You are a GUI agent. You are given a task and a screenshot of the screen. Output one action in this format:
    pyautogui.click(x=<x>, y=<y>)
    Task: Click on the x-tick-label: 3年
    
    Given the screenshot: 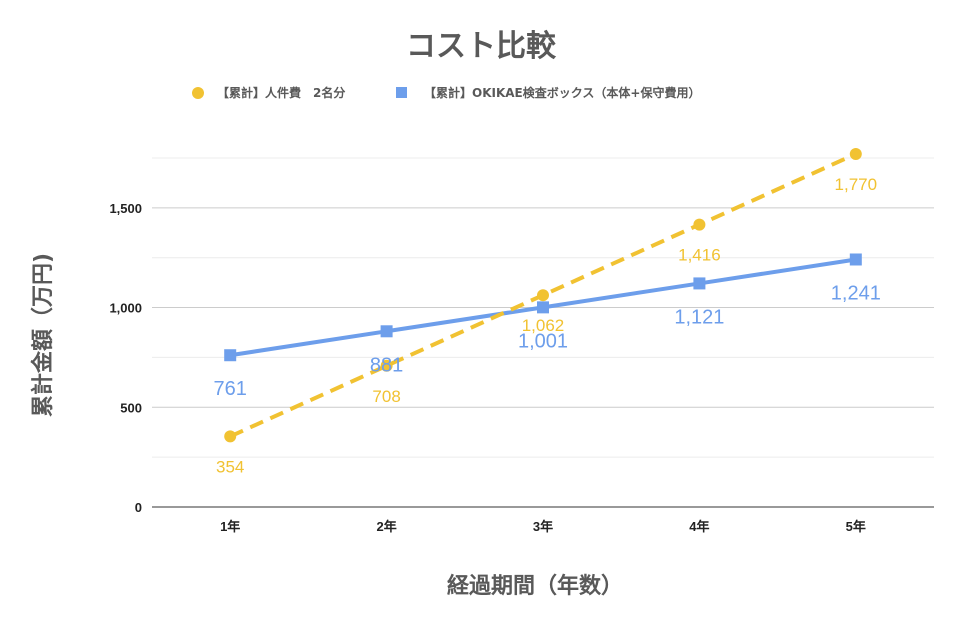 What is the action you would take?
    pyautogui.click(x=543, y=526)
    